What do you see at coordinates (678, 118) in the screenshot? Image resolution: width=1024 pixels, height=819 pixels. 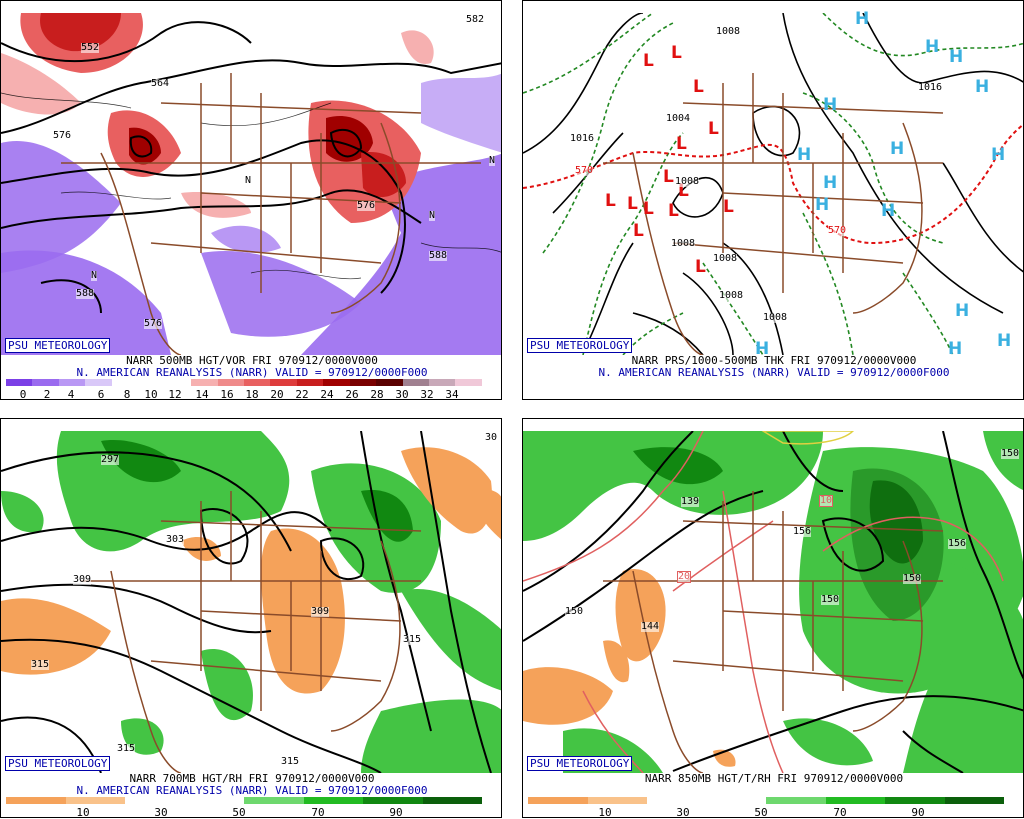 I see `isobar-label: 1004` at bounding box center [678, 118].